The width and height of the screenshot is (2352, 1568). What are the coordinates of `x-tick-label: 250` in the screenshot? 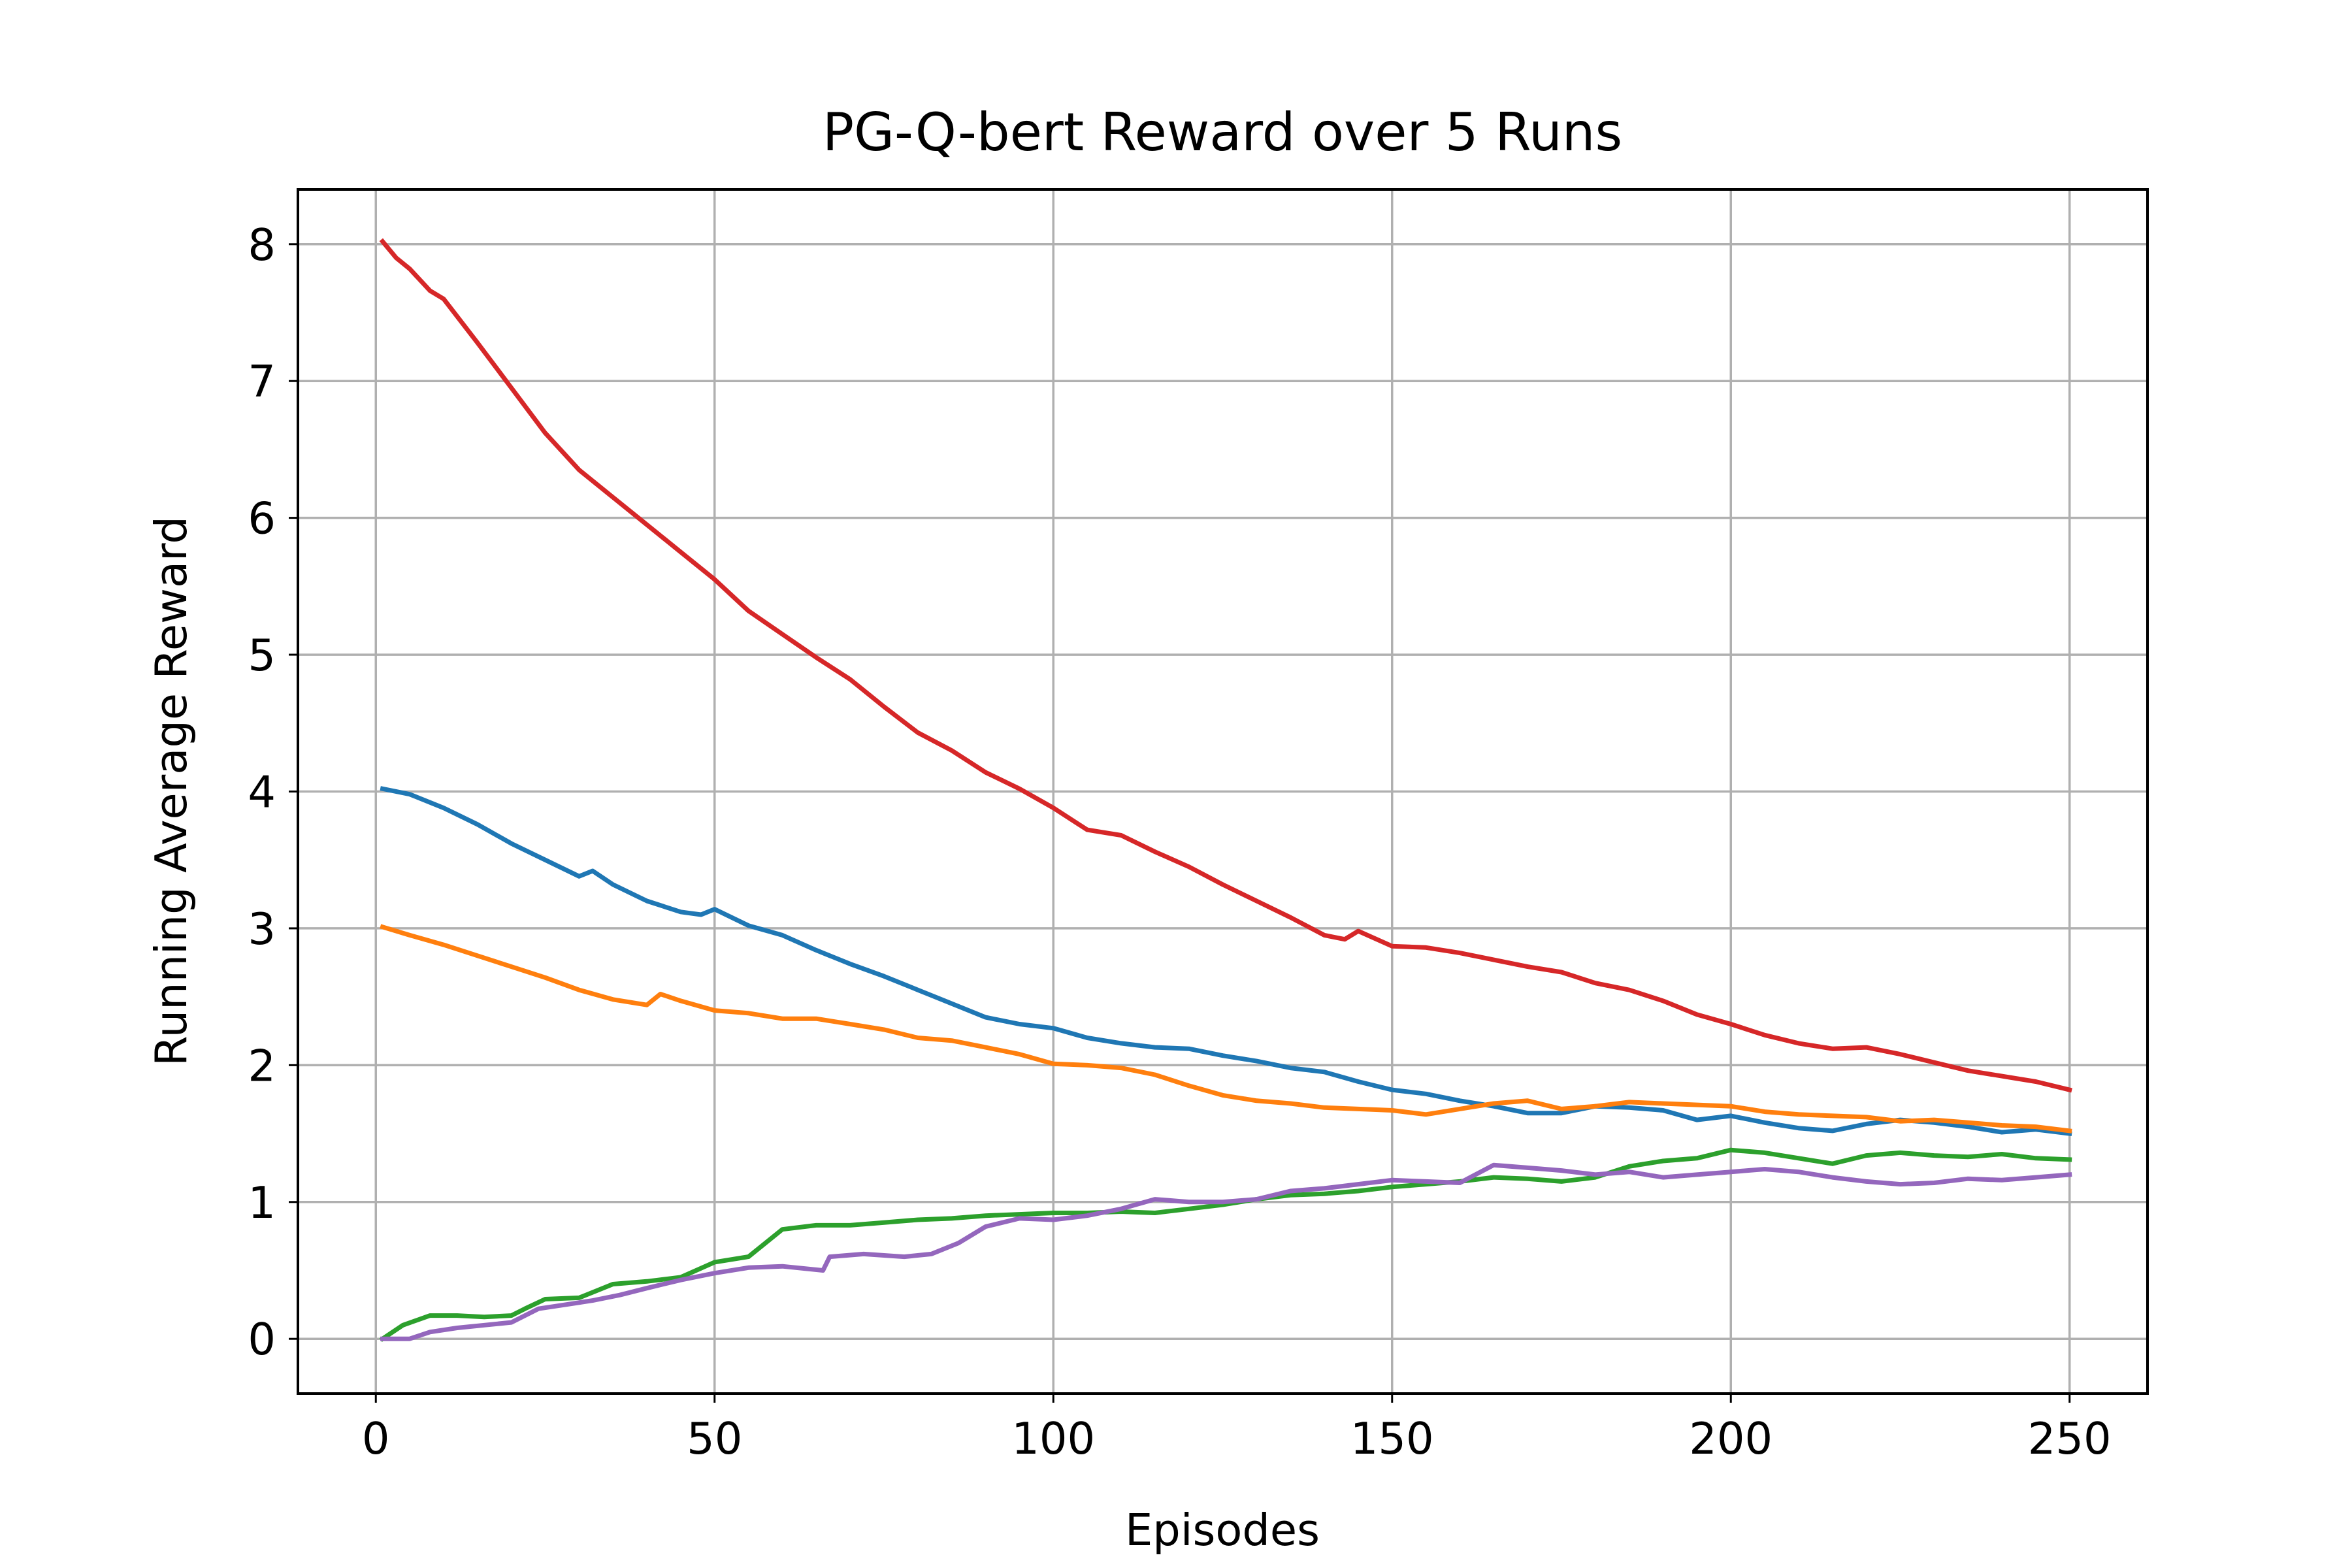 It's located at (2070, 1438).